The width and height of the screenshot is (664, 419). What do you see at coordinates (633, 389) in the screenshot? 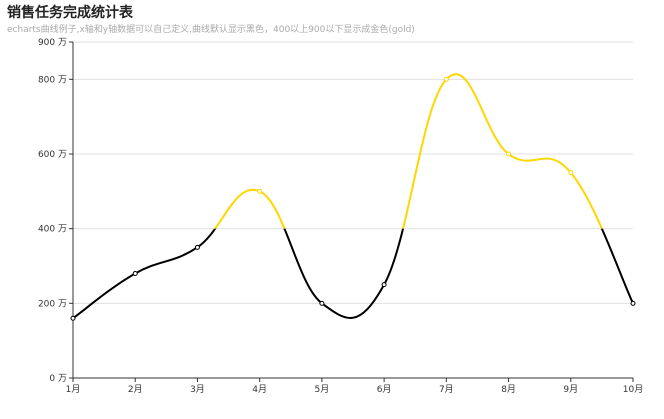
I see `x-tick-label: 10月` at bounding box center [633, 389].